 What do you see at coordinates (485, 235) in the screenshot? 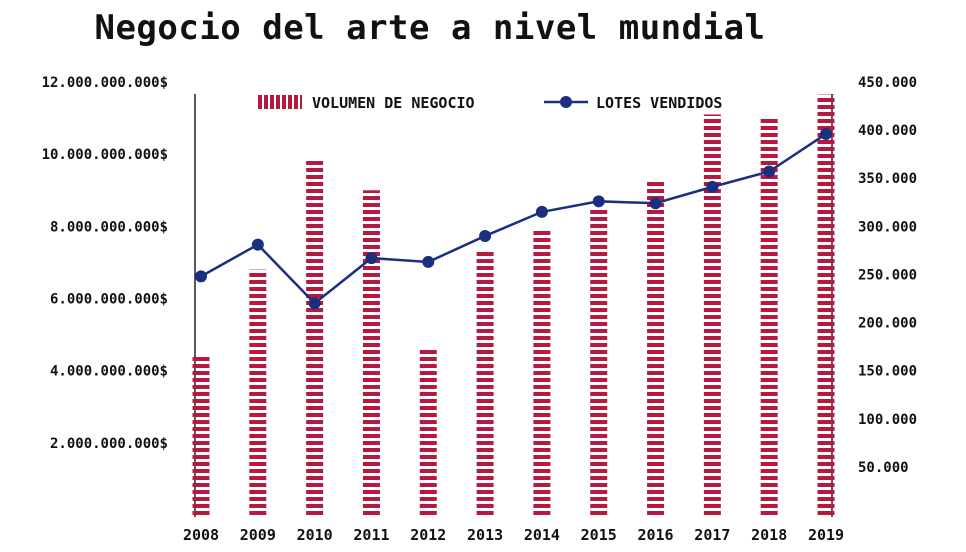
I see `lotes-point-2013` at bounding box center [485, 235].